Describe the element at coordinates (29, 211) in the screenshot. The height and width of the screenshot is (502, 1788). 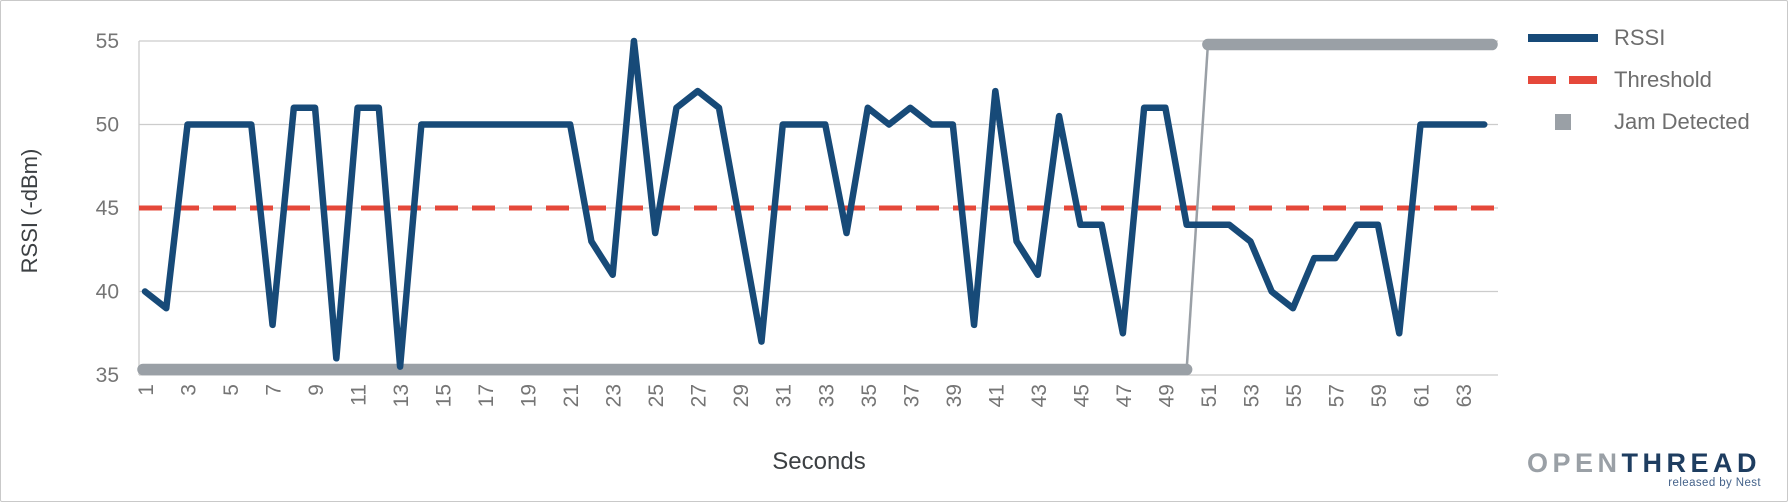
I see `y-axis-title: RSSI (-dBm)` at that location.